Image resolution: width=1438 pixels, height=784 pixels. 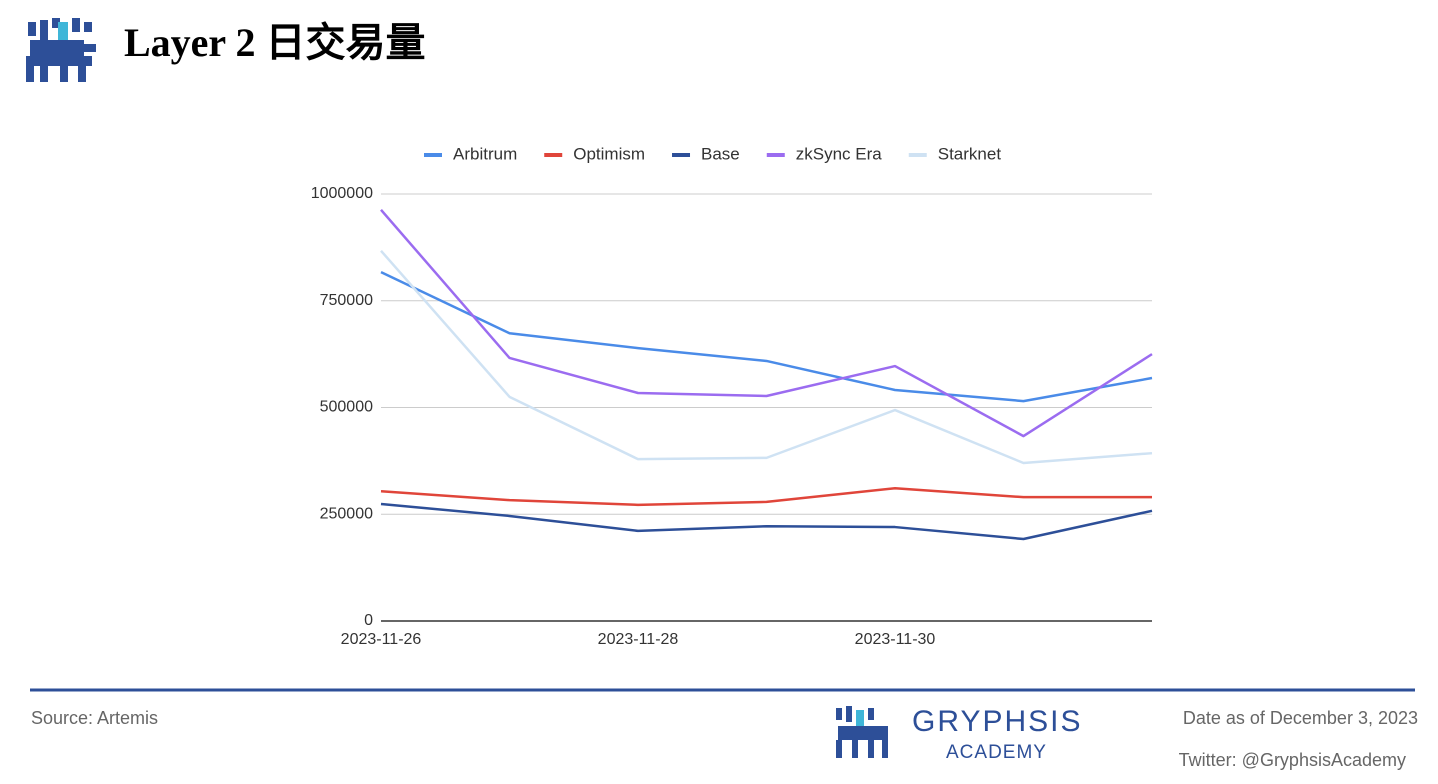 I want to click on legend-label: Starknet, so click(x=970, y=153).